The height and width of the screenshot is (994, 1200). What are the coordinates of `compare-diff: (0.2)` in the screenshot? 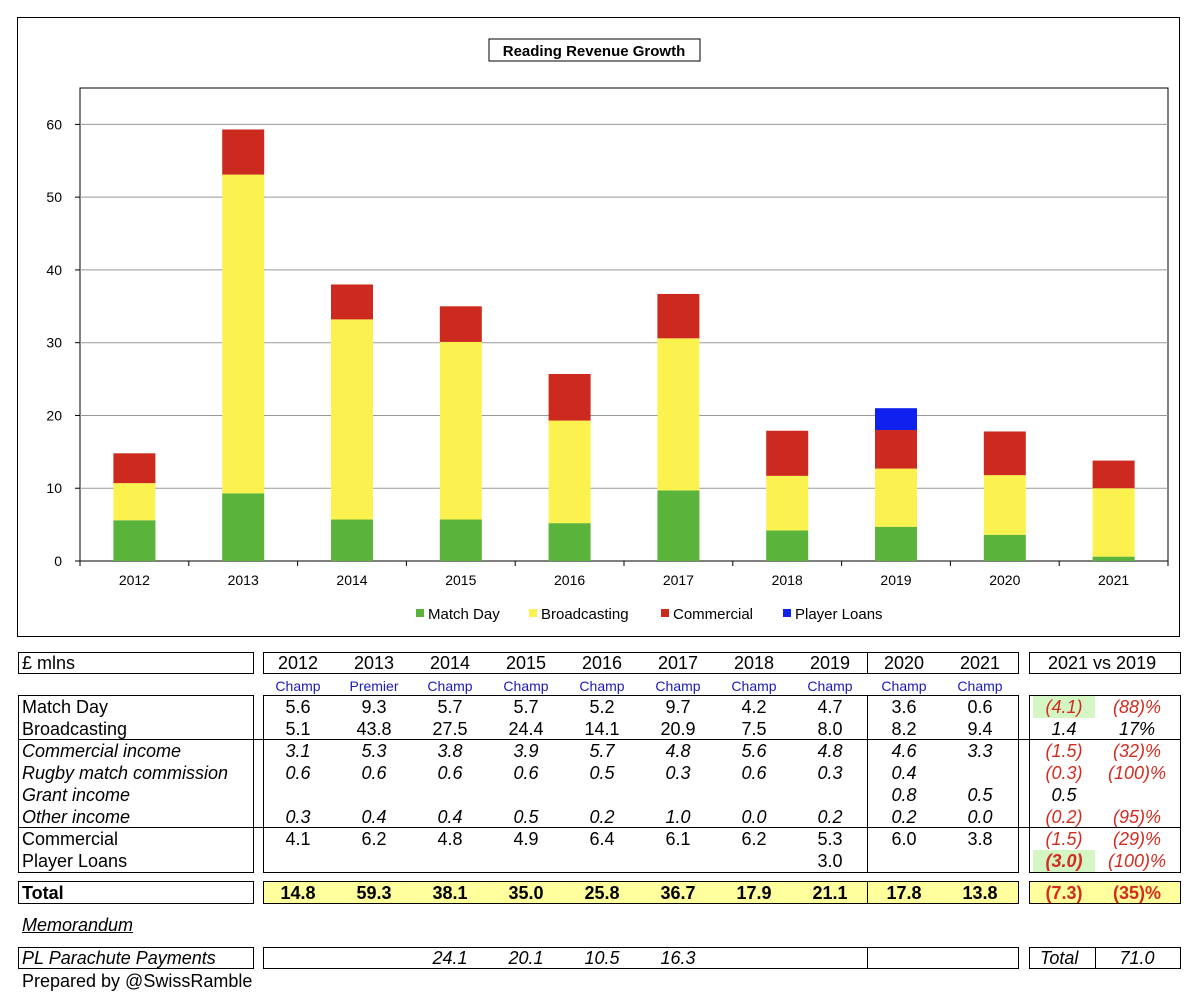 It's located at (1064, 817).